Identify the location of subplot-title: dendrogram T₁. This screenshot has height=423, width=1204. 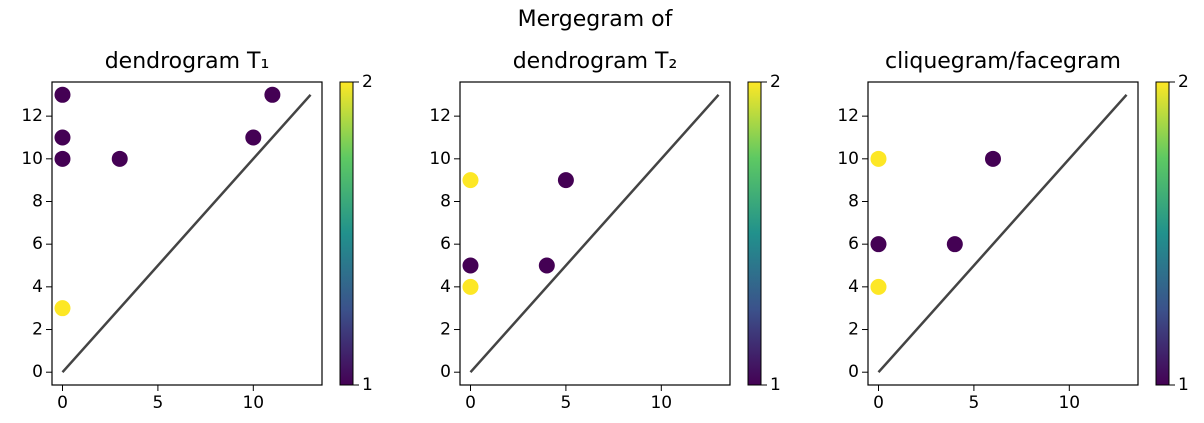
(187, 61).